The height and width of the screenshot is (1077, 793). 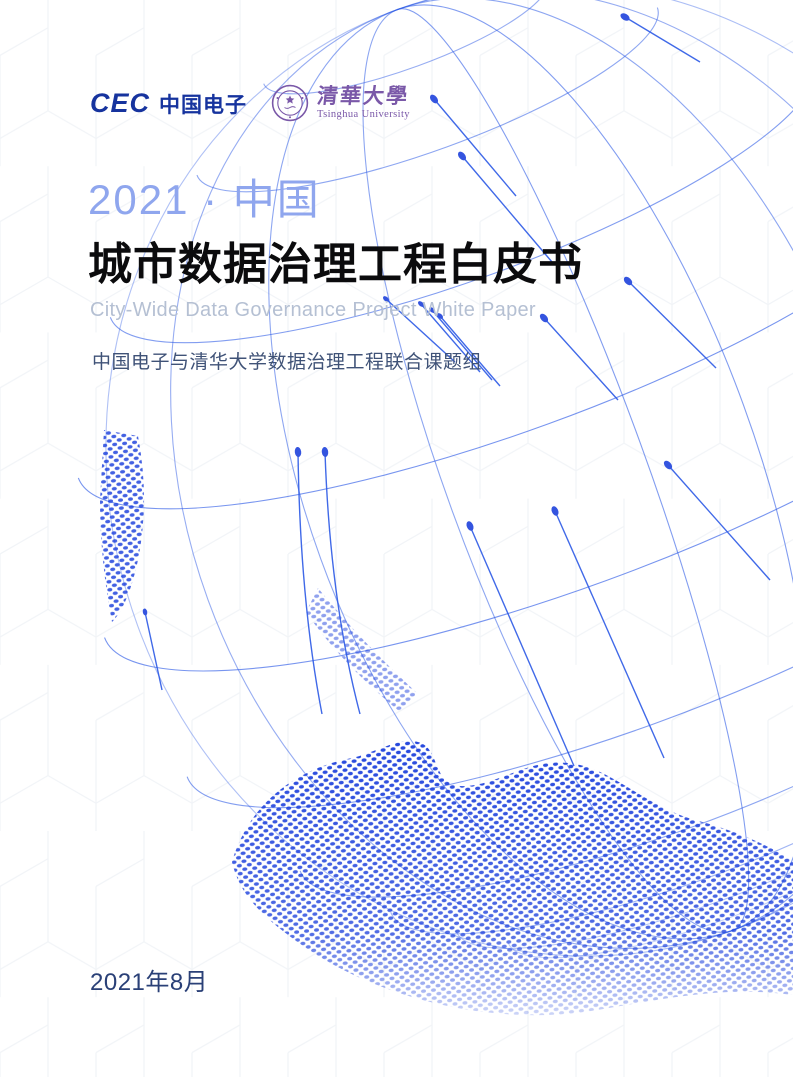 I want to click on tsinghua-logo: 清華大學 Tsinghua University, so click(x=340, y=103).